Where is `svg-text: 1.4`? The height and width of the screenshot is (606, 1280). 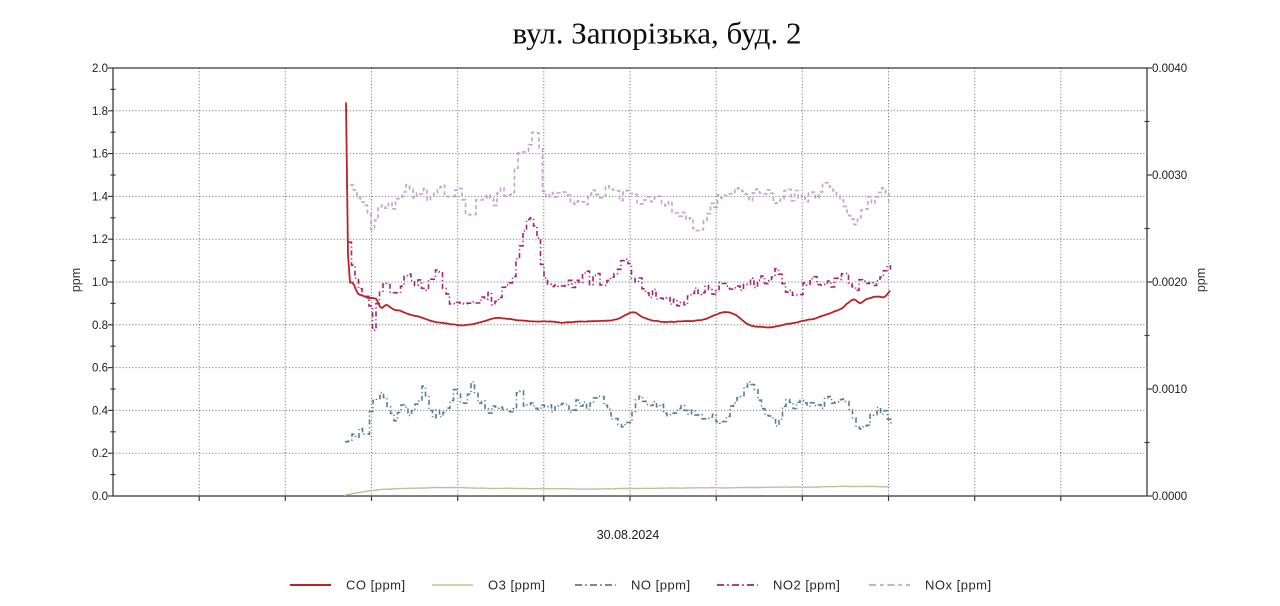
svg-text: 1.4 is located at coordinates (100, 197).